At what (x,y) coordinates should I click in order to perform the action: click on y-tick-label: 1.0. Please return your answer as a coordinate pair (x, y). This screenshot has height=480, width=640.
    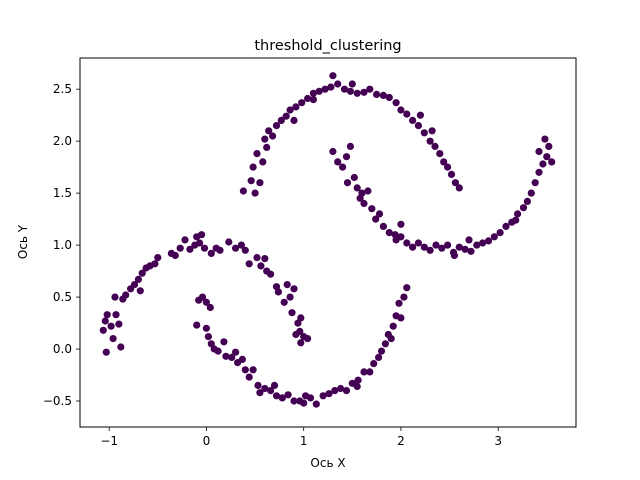
    Looking at the image, I should click on (62, 245).